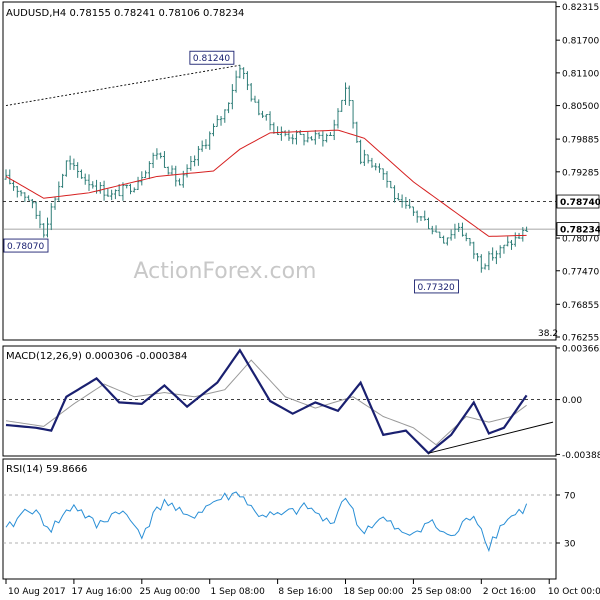 Image resolution: width=600 pixels, height=600 pixels. What do you see at coordinates (441, 592) in the screenshot?
I see `time-axis-label: 25 Sep 08:00` at bounding box center [441, 592].